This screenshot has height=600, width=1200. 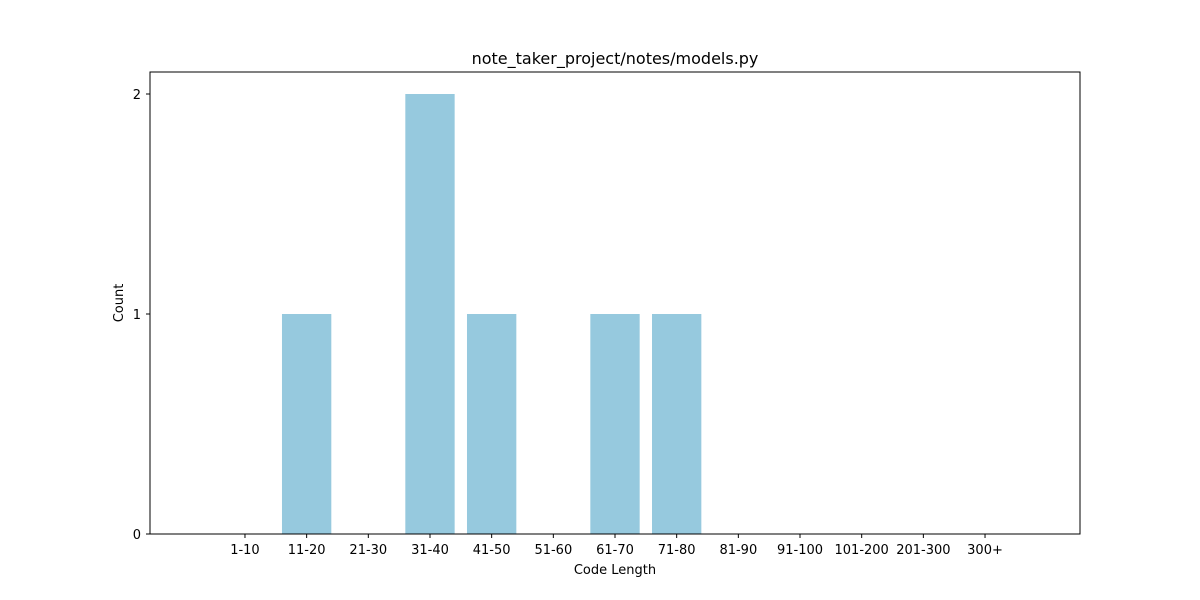 I want to click on x-tick-label: 1-10, so click(x=245, y=550).